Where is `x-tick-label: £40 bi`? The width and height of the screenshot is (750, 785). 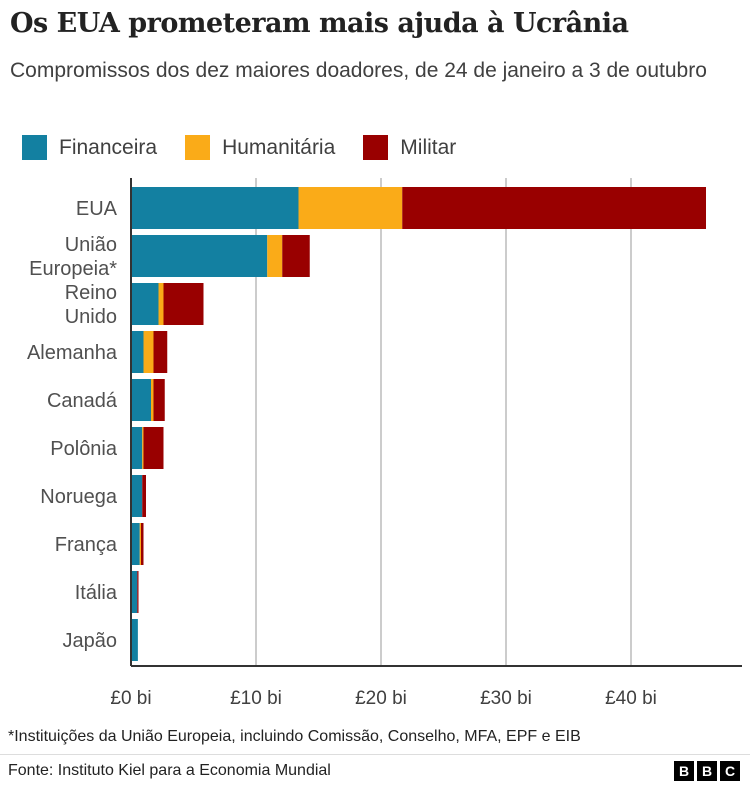
x-tick-label: £40 bi is located at coordinates (631, 698).